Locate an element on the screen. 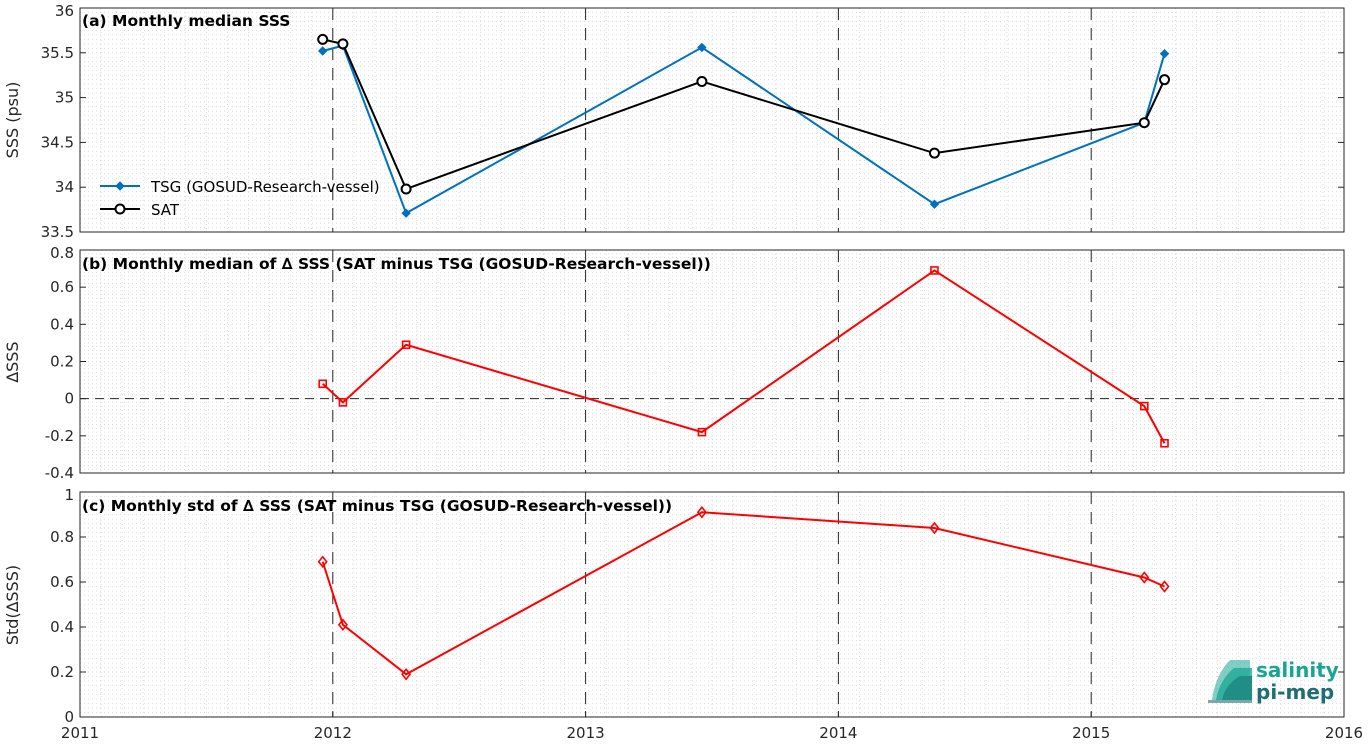 Image resolution: width=1368 pixels, height=745 pixels. y-tick-label: 35.5 is located at coordinates (57, 53).